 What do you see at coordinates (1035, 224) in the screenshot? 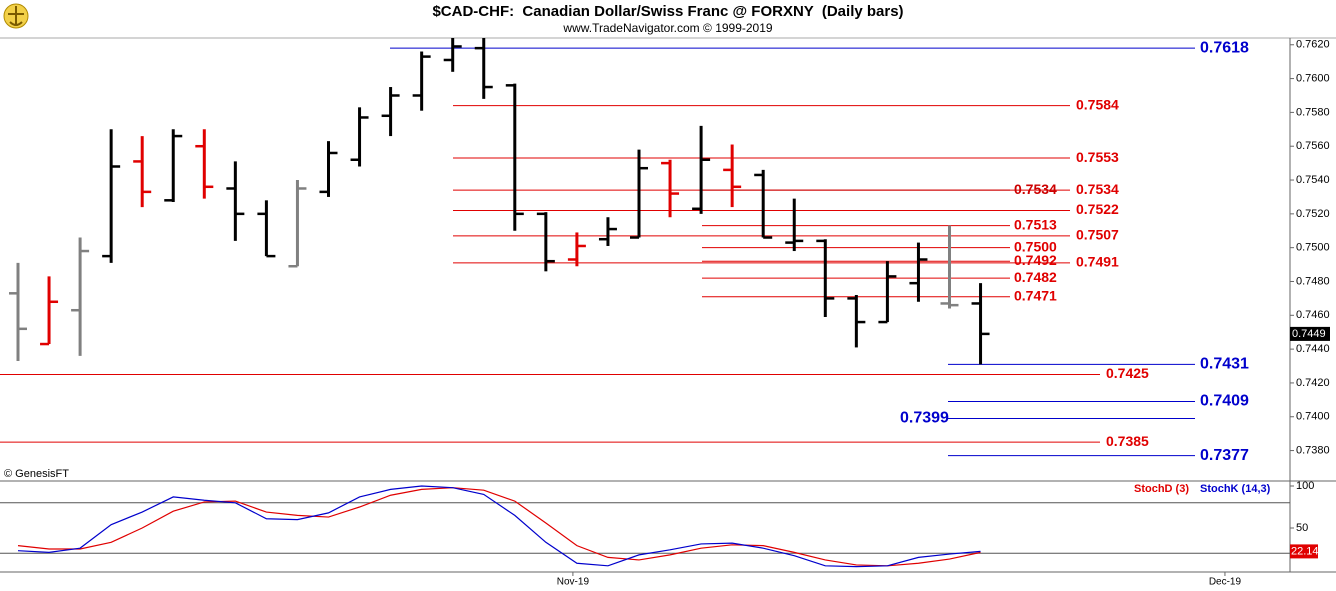
I see `level-label: 0.7513` at bounding box center [1035, 224].